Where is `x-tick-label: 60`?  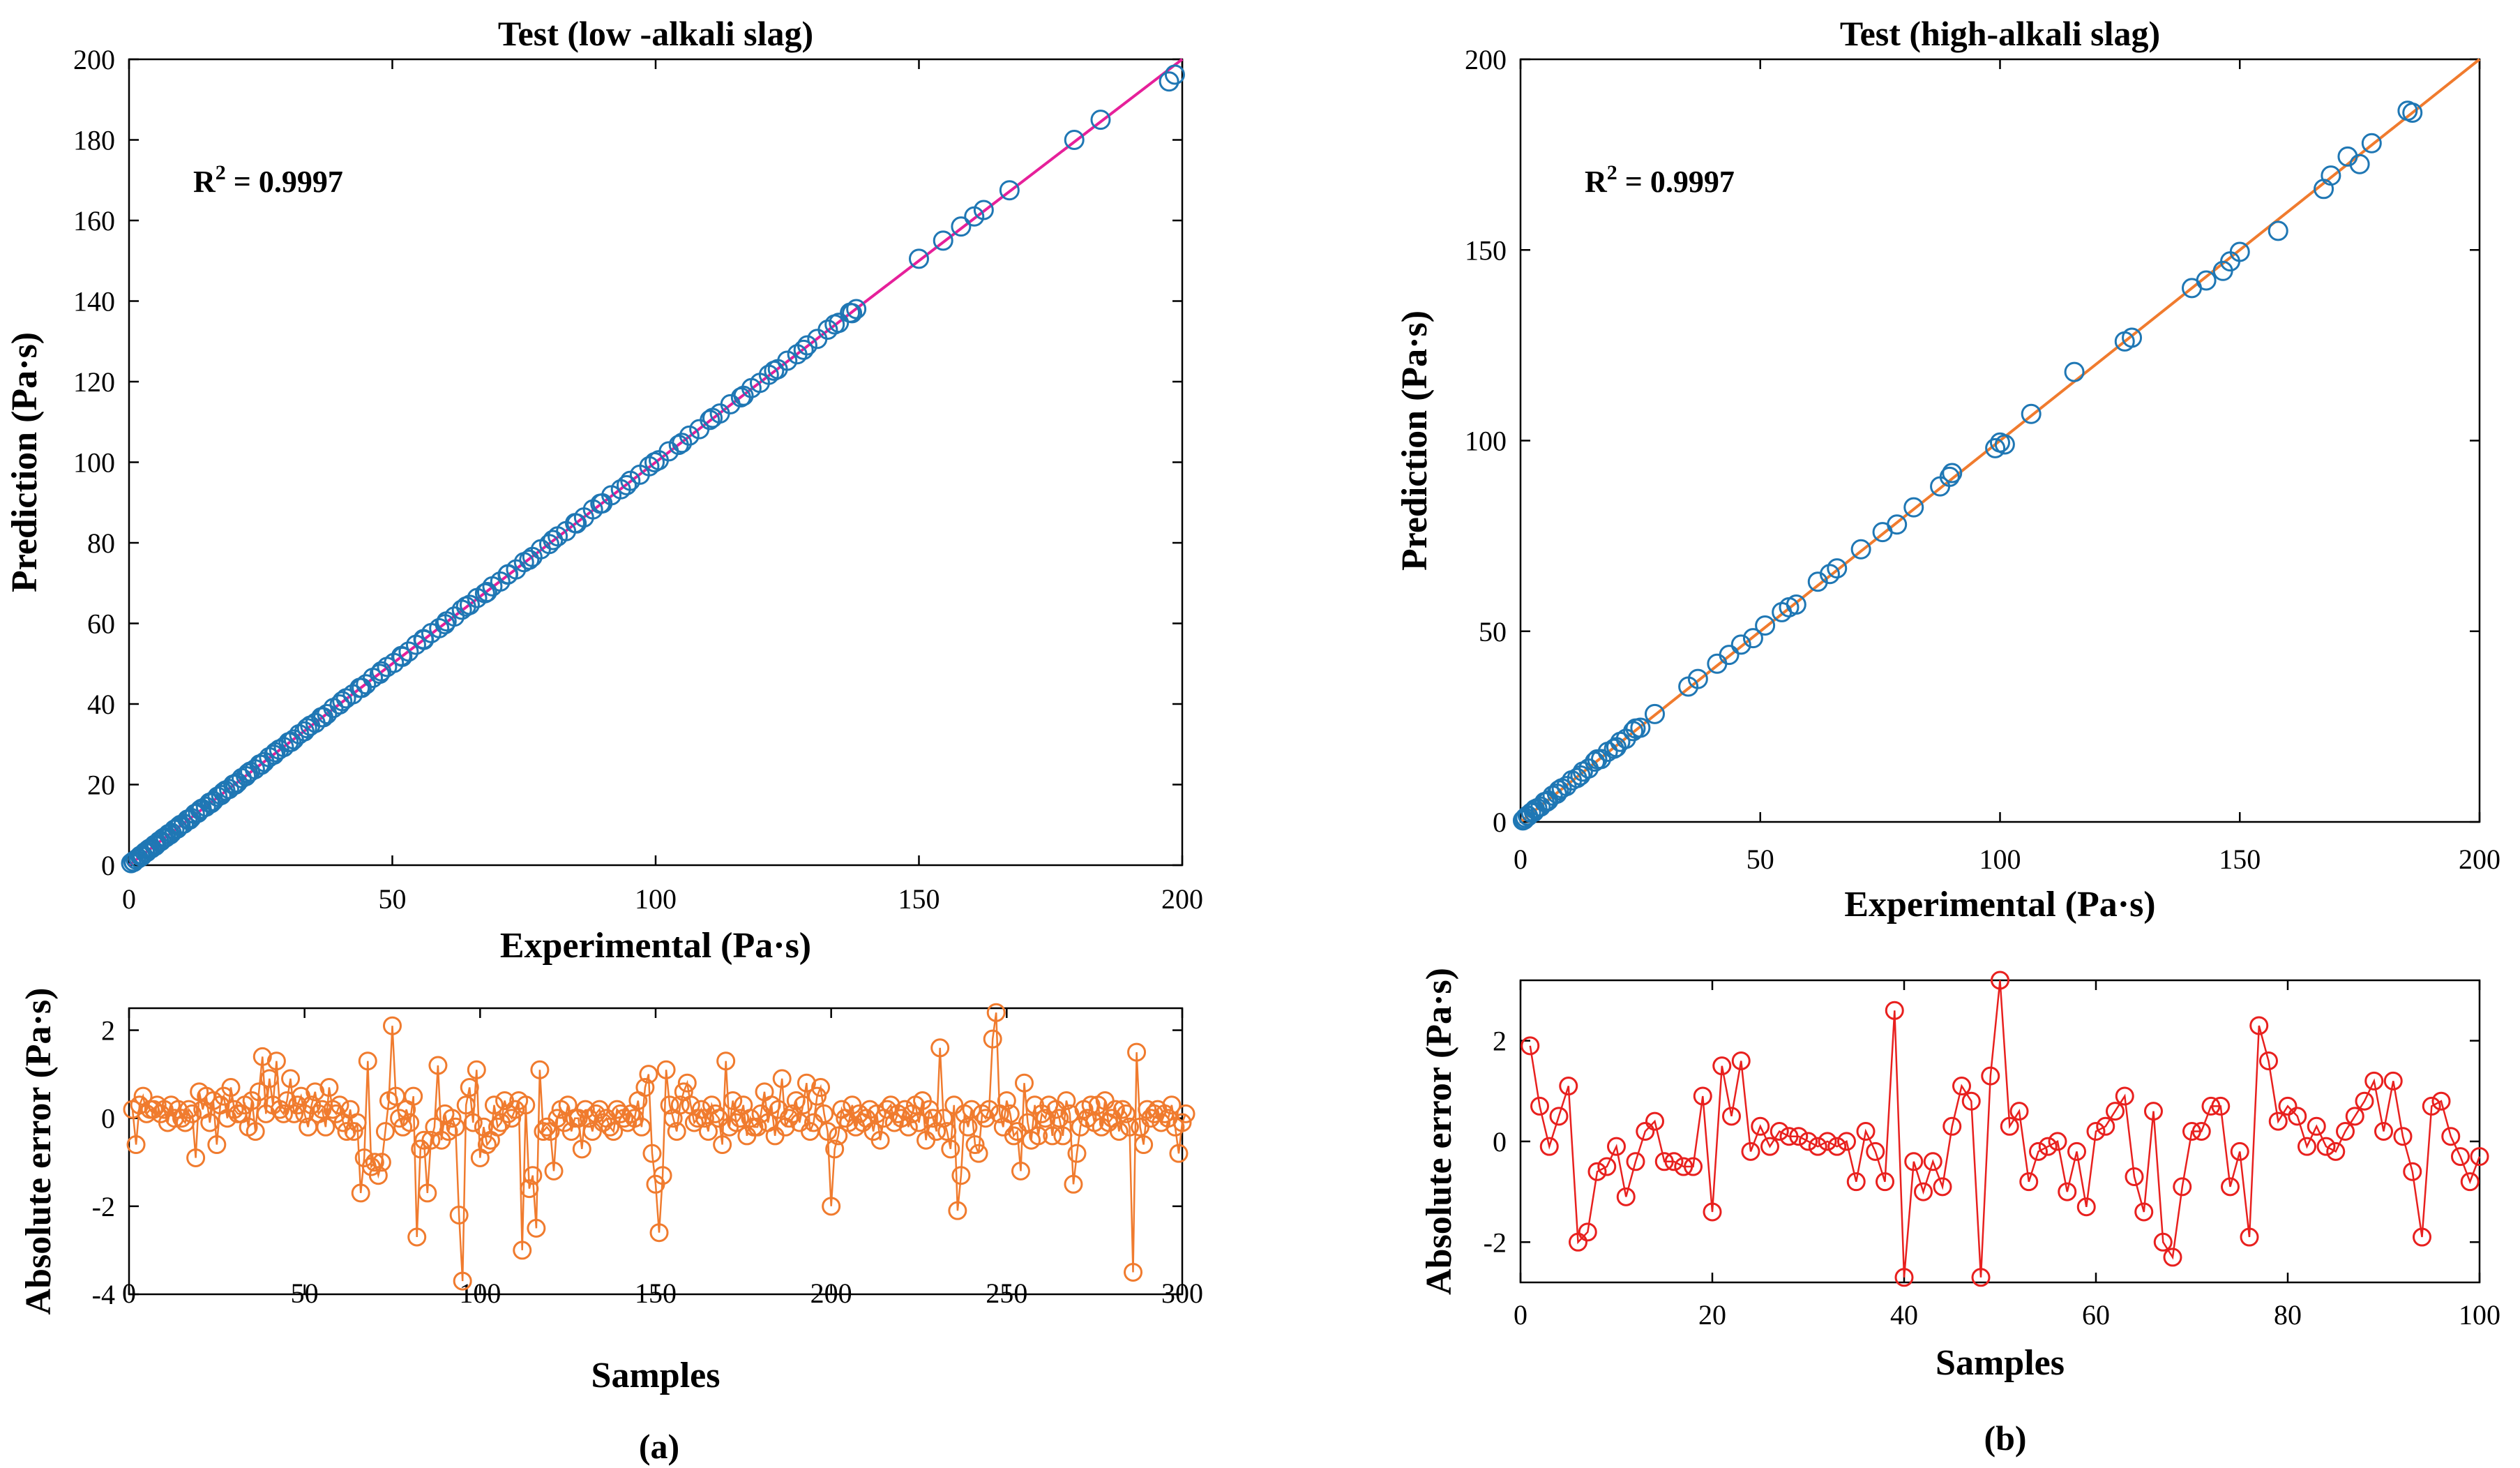 x-tick-label: 60 is located at coordinates (2096, 1315).